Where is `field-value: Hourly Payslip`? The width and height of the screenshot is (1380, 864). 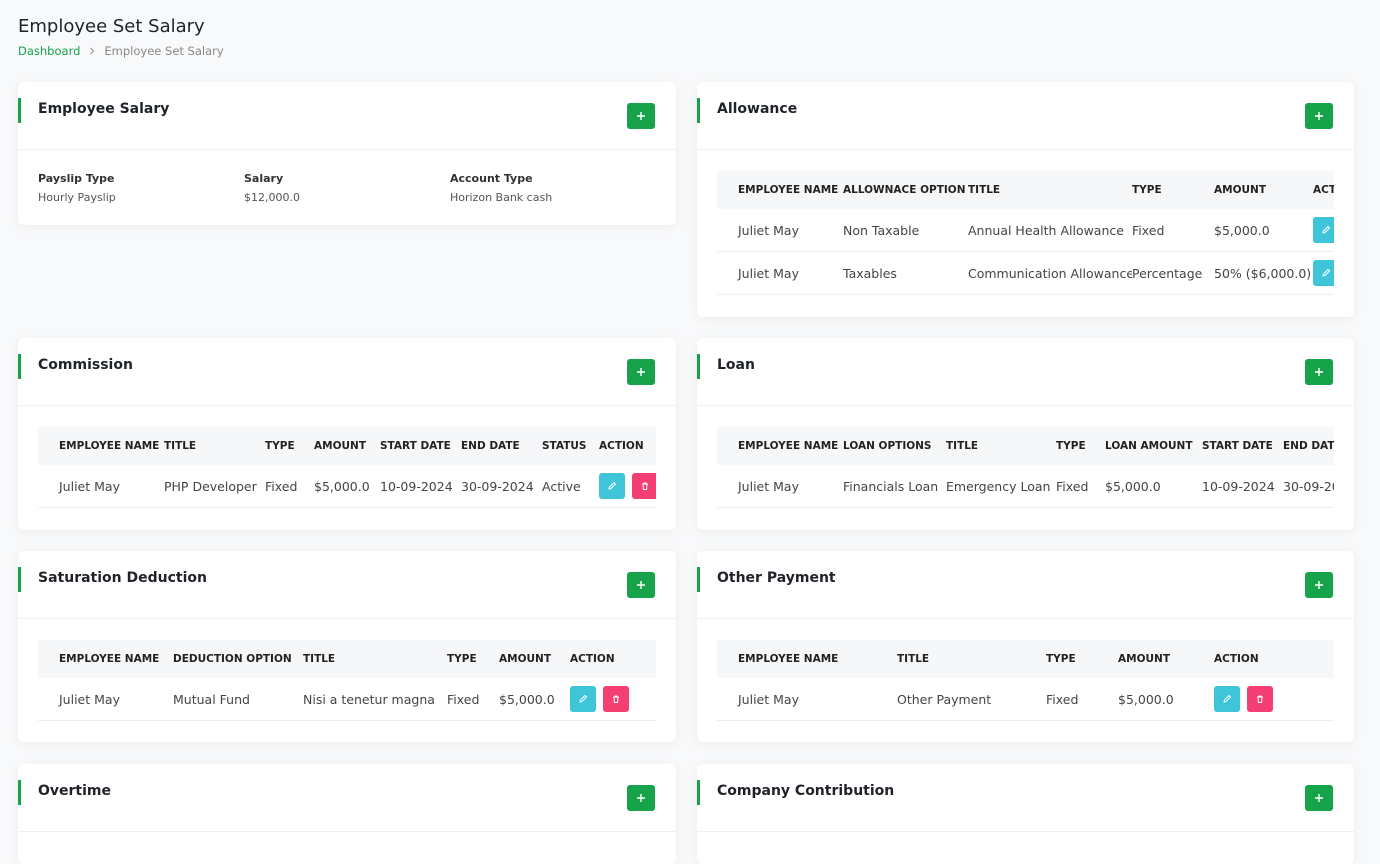 field-value: Hourly Payslip is located at coordinates (77, 197).